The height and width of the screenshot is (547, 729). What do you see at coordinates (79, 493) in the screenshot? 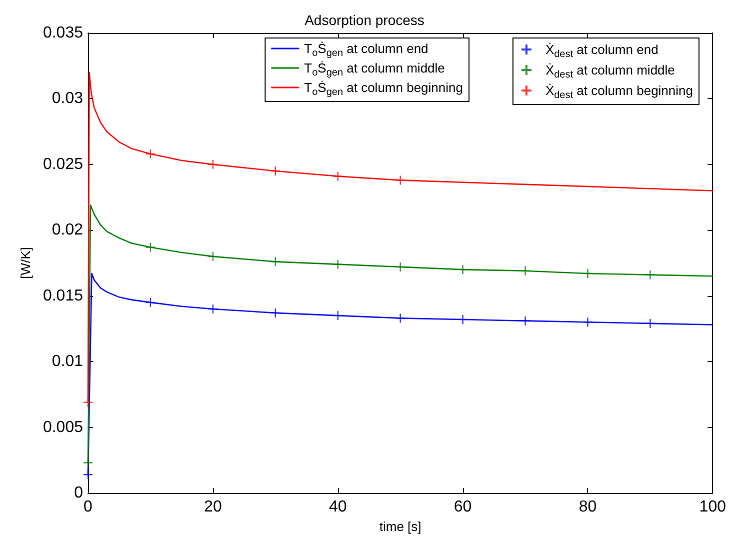
I see `y-tick-label: 0` at bounding box center [79, 493].